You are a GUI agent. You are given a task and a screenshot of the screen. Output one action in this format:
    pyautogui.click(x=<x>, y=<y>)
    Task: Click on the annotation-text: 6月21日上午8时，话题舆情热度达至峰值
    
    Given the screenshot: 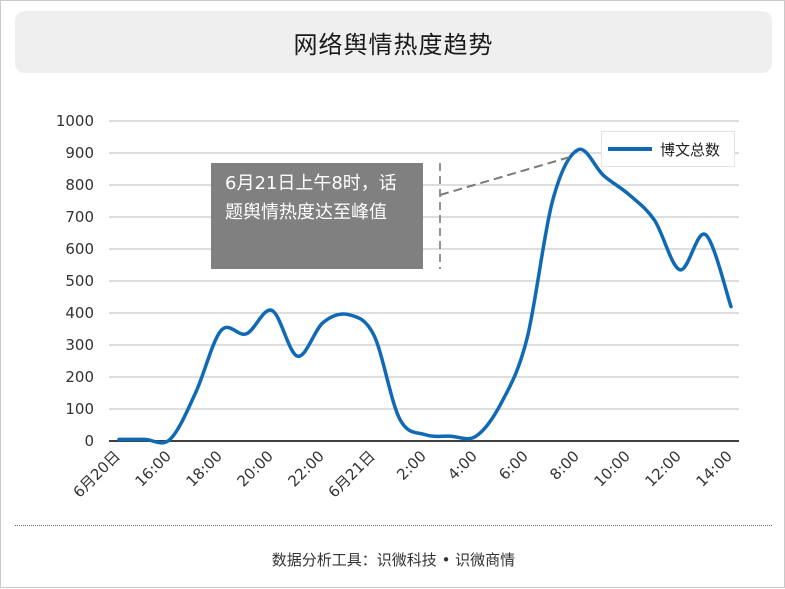 What is the action you would take?
    pyautogui.click(x=311, y=198)
    